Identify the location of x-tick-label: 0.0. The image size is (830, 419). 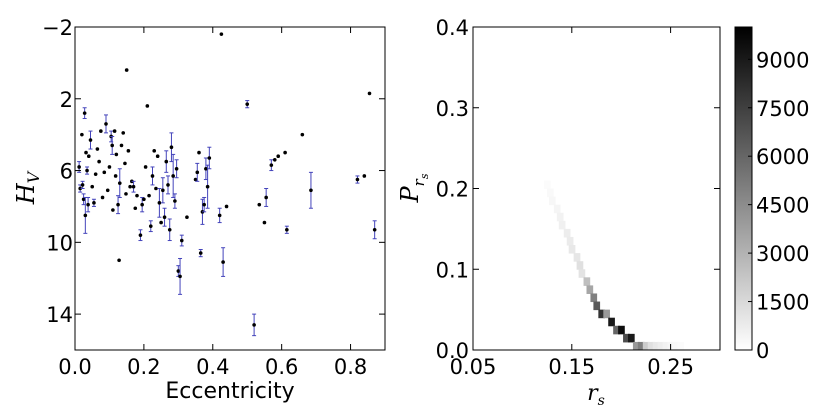
(74, 367).